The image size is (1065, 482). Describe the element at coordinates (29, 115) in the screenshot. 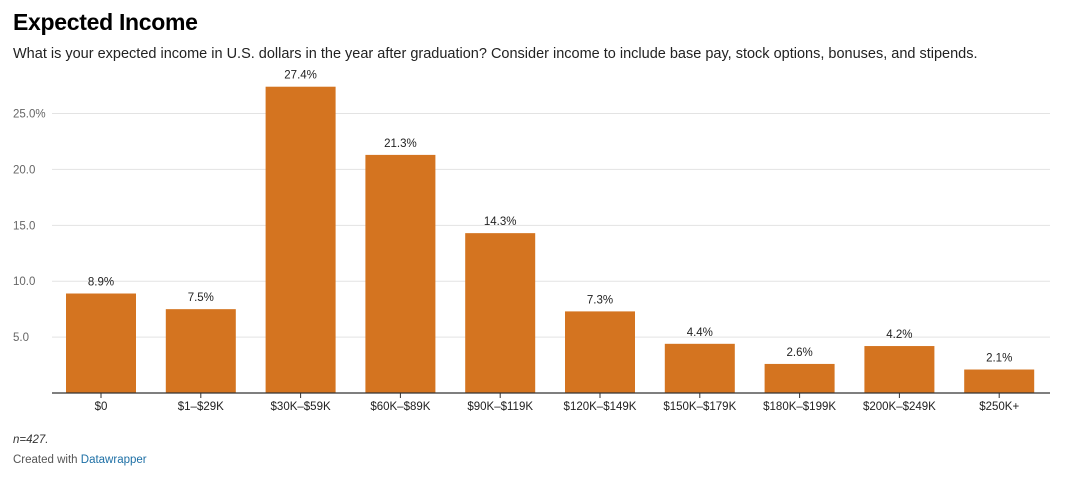

I see `y-tick-label: 25.0%` at that location.